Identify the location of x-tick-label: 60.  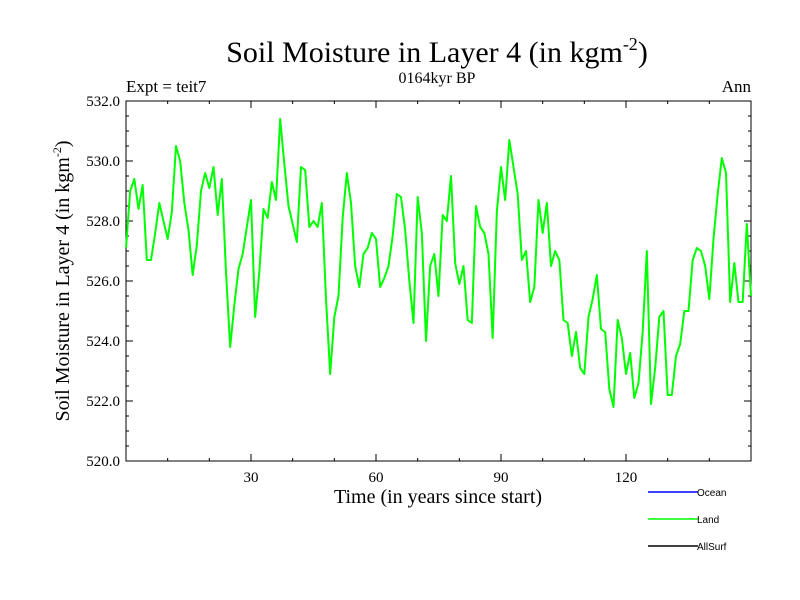
(376, 478).